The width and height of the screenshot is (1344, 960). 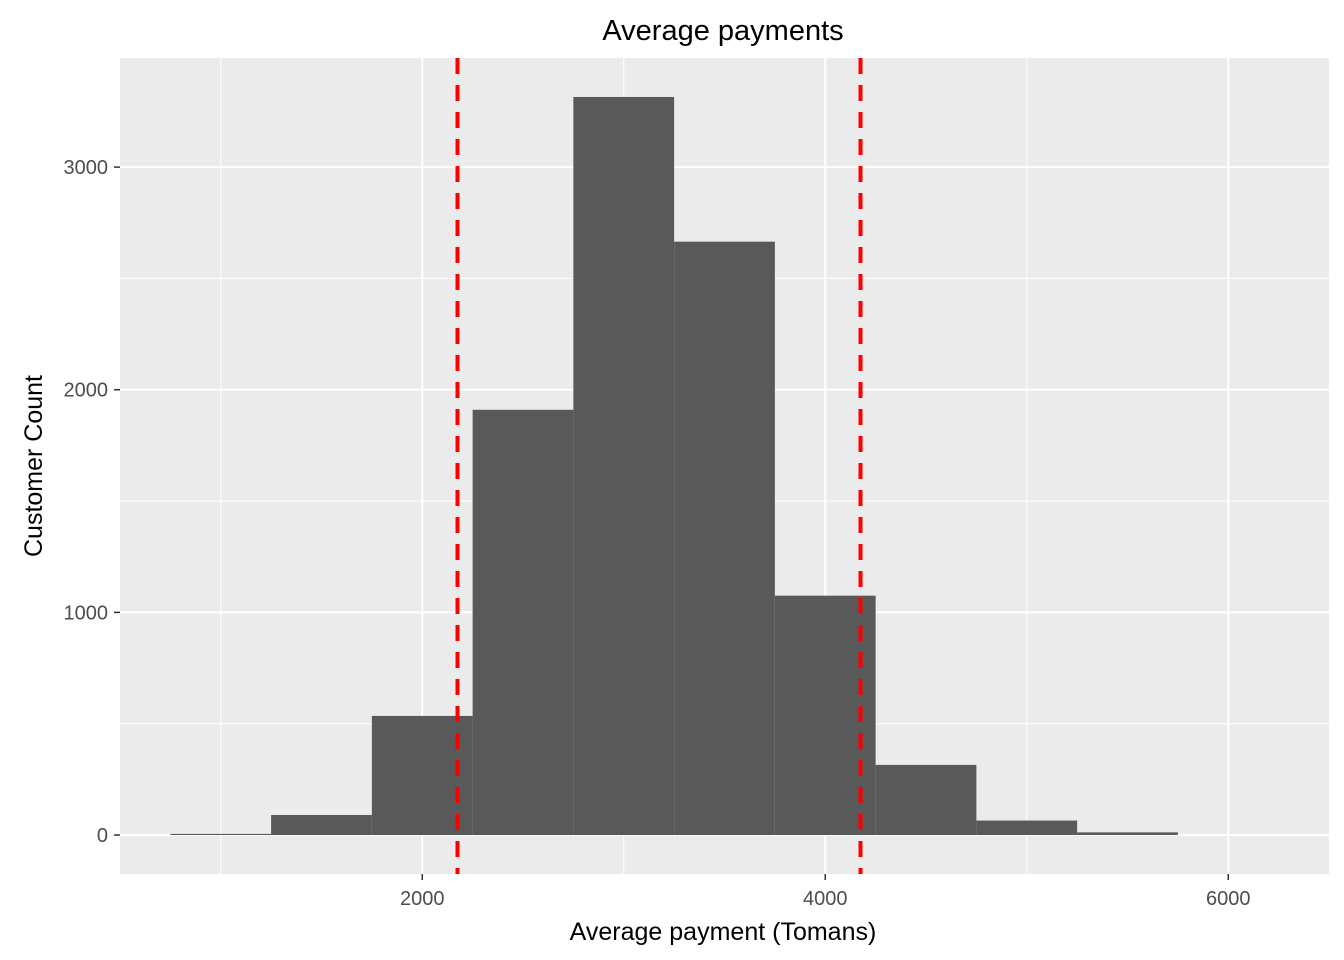 I want to click on y-tick-label: 1000, so click(x=86, y=613).